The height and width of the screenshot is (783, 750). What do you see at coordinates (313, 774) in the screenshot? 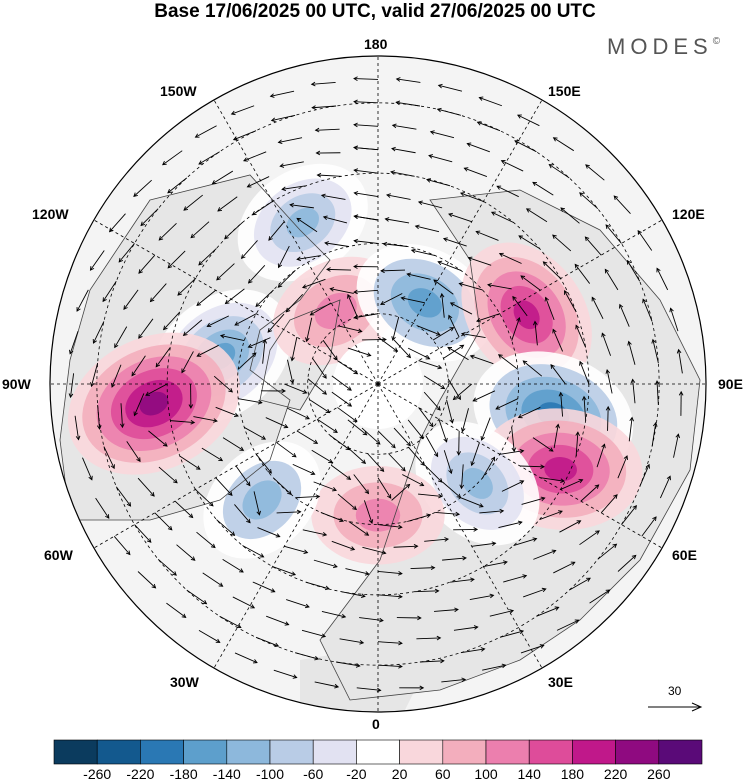
I see `colorbar-tick-label: -60` at bounding box center [313, 774].